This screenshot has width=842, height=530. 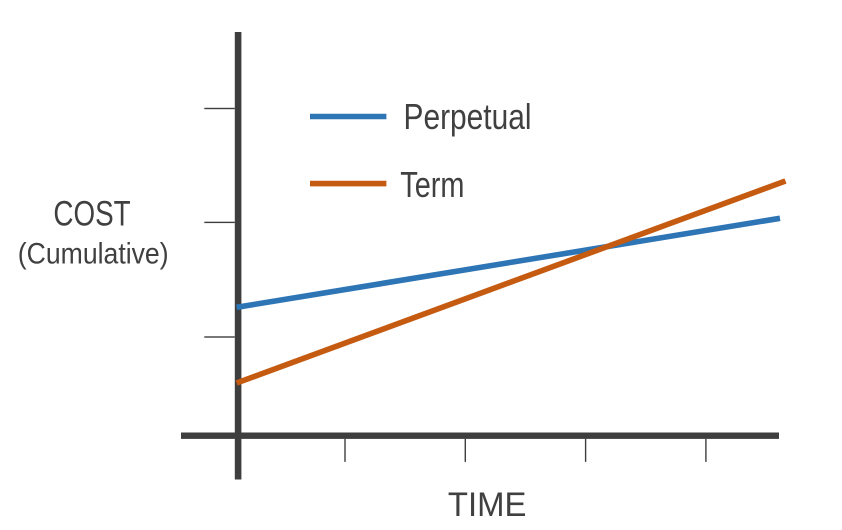 I want to click on svg-text: COST, so click(x=91, y=214).